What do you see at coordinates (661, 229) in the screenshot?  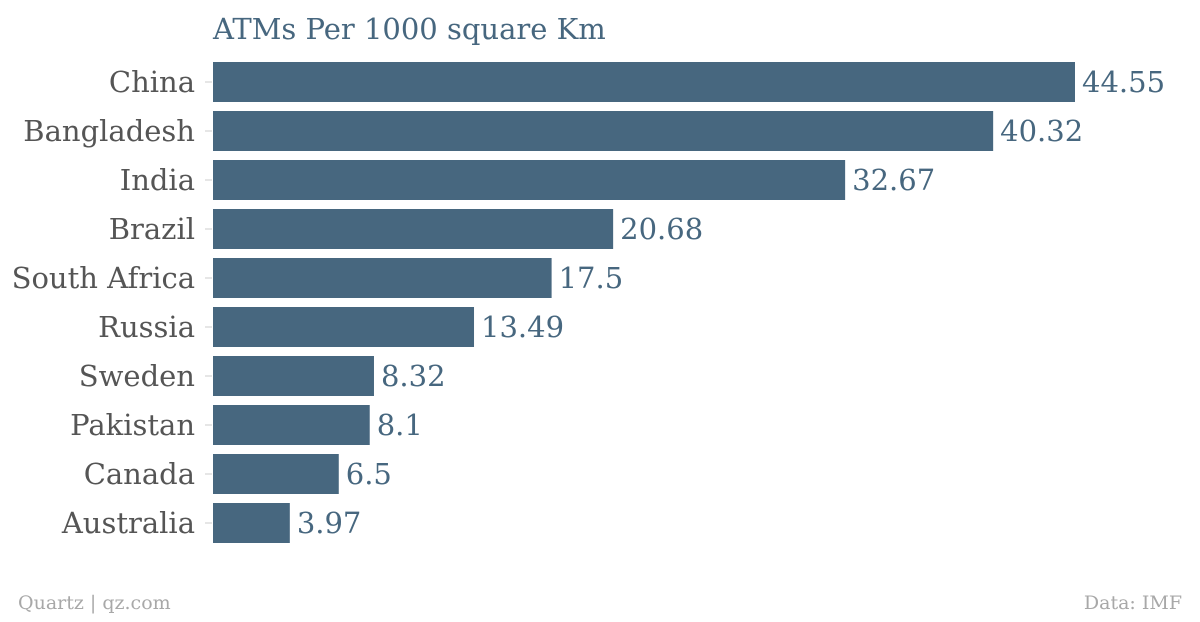 I see `value-label-brazil: 20.68` at bounding box center [661, 229].